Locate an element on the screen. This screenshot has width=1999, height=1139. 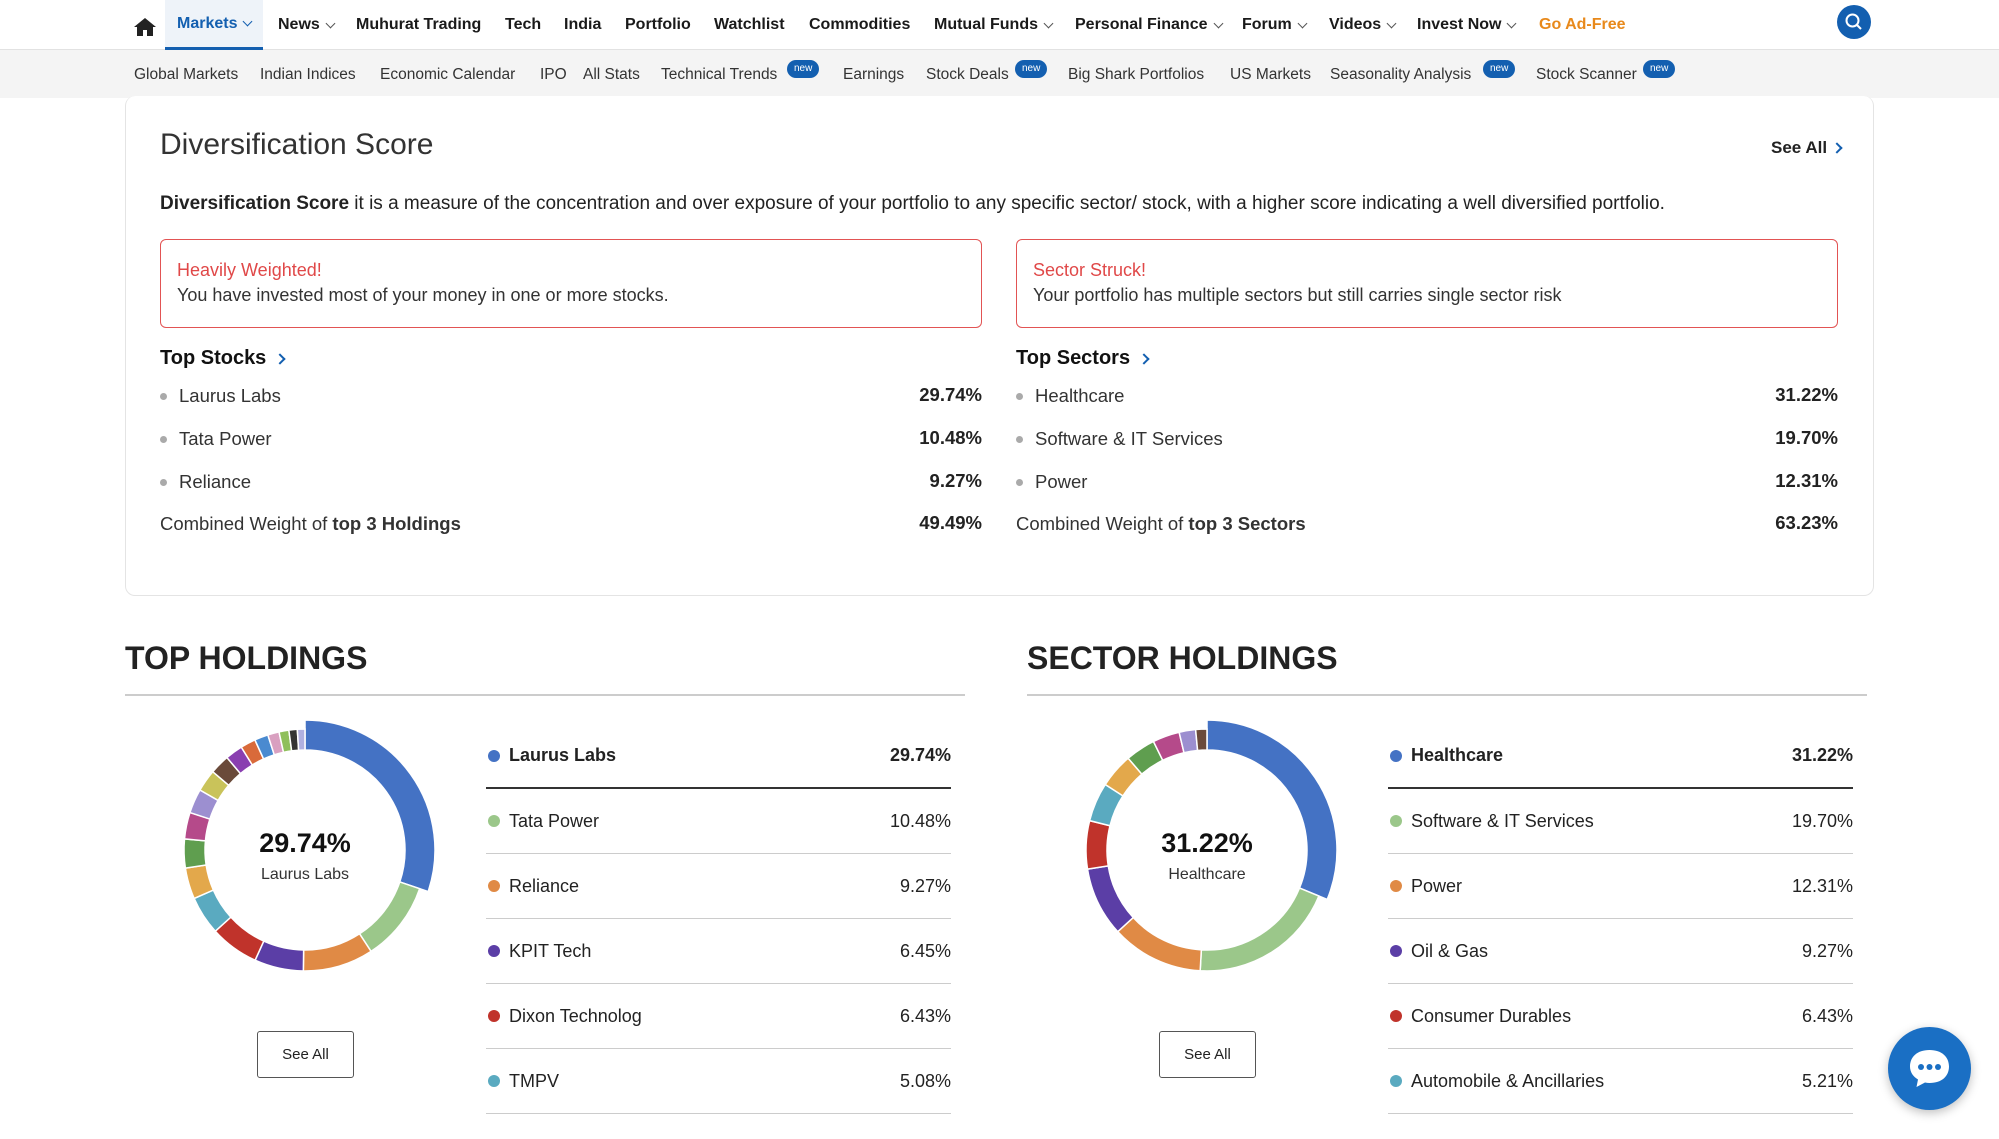
sector-holdings-see-all-button: See All is located at coordinates (1207, 1054).